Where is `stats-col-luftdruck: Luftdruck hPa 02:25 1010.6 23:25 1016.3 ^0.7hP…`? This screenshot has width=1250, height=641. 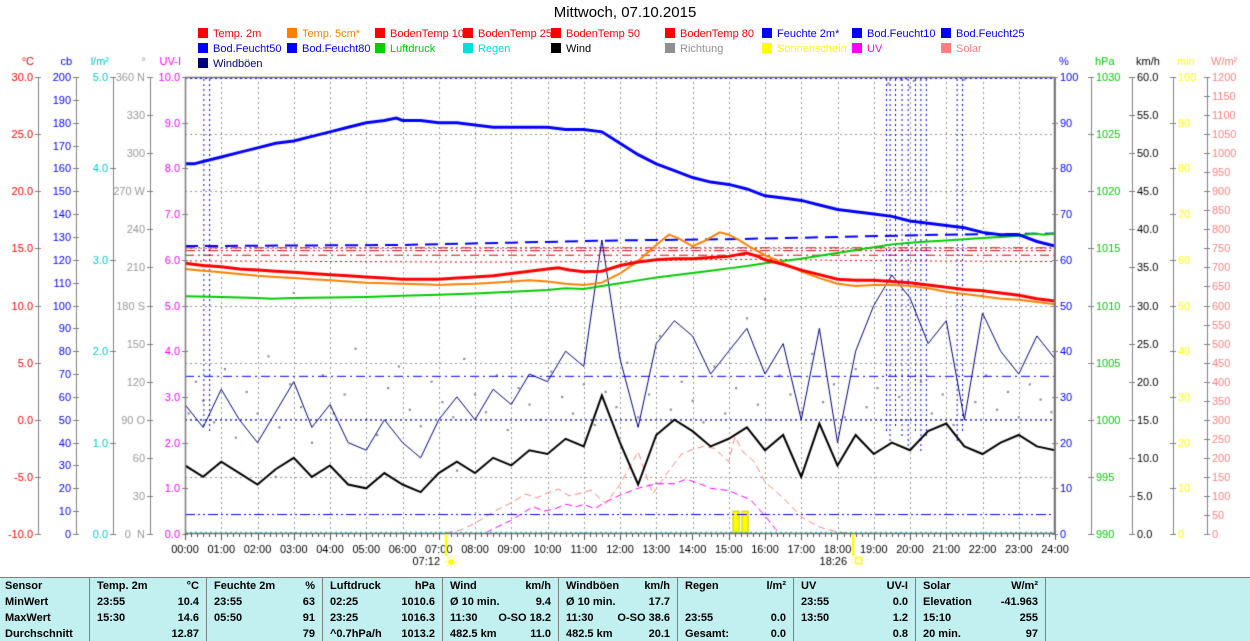
stats-col-luftdruck: Luftdruck hPa 02:25 1010.6 23:25 1016.3 ^0.7hP… is located at coordinates (382, 609).